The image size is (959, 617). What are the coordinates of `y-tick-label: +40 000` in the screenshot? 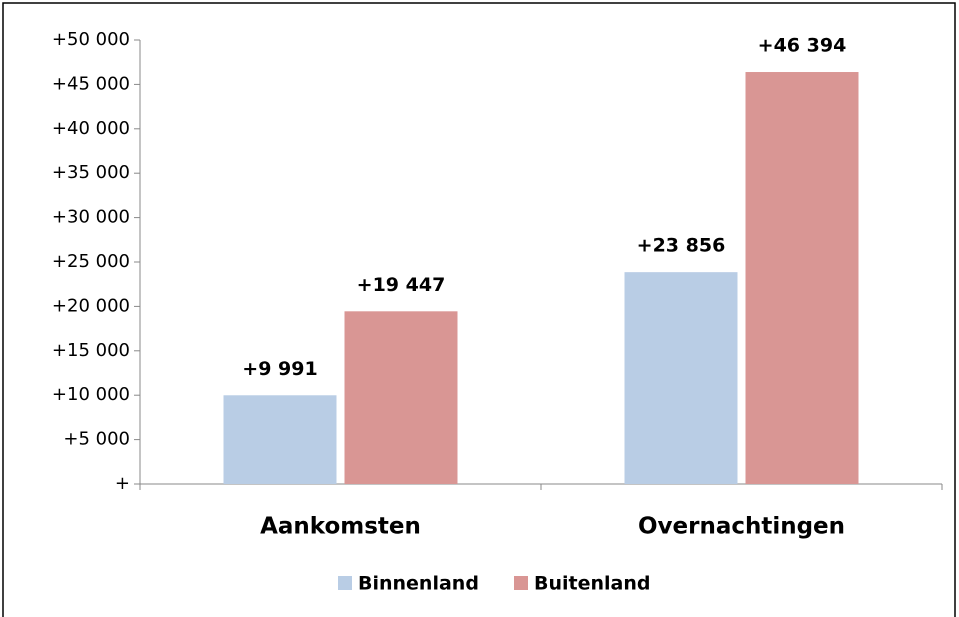 It's located at (91, 128).